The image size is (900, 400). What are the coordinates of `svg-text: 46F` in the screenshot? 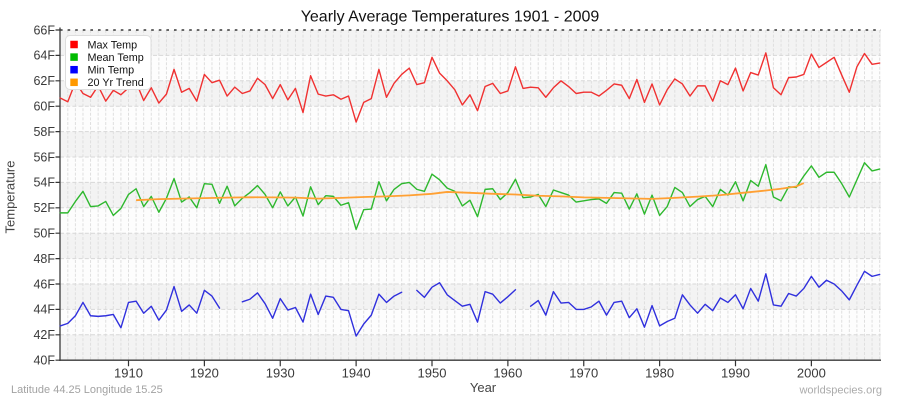 It's located at (44, 284).